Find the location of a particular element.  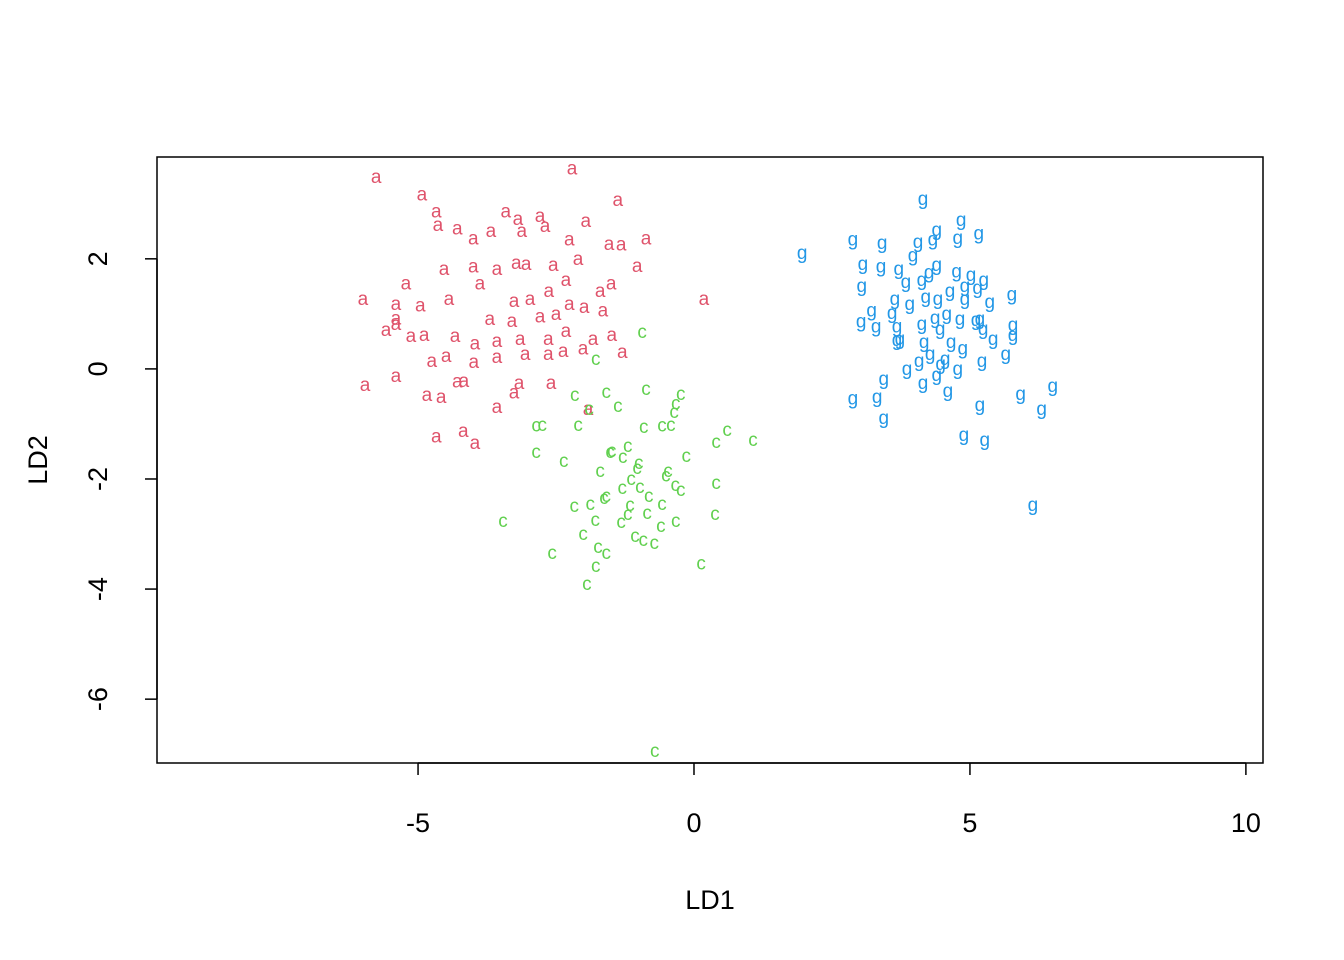

y-tick-label: -2 is located at coordinates (98, 479).